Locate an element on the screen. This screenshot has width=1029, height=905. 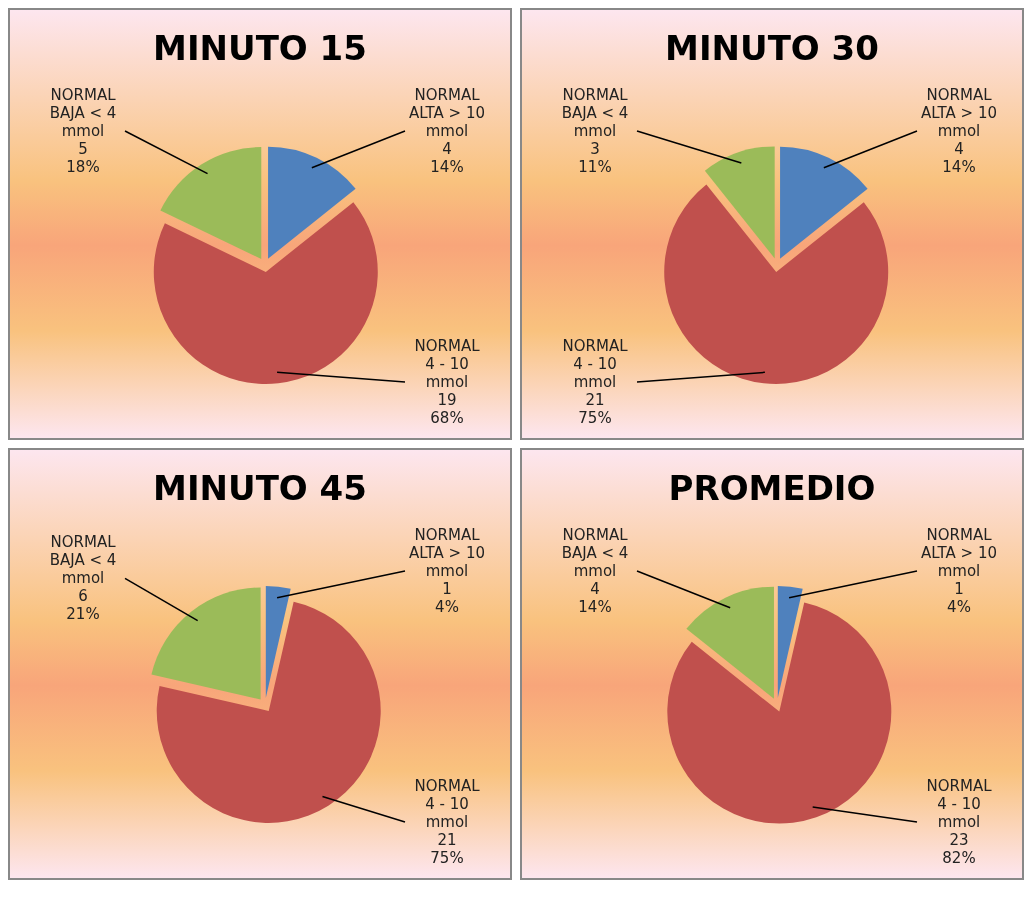
data-label: 6 21% is located at coordinates (83, 604).